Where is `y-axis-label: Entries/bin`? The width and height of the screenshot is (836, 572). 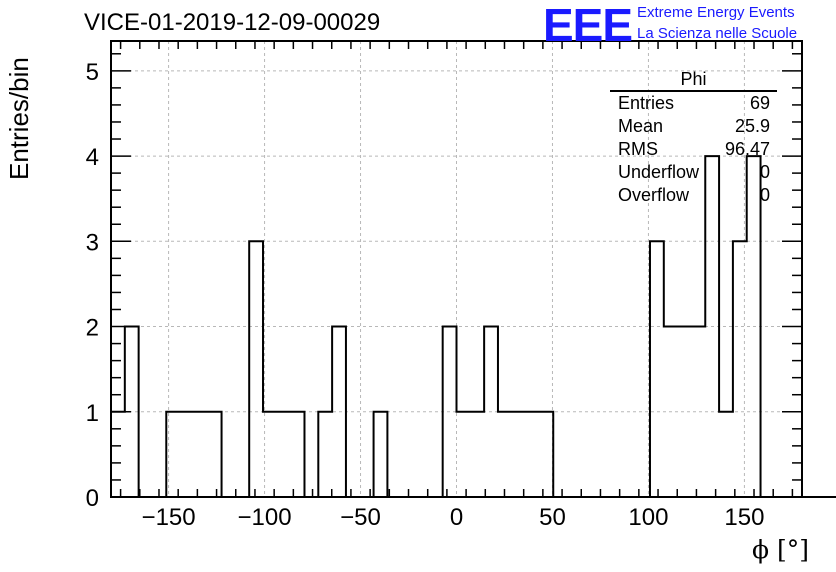
y-axis-label: Entries/bin is located at coordinates (19, 118).